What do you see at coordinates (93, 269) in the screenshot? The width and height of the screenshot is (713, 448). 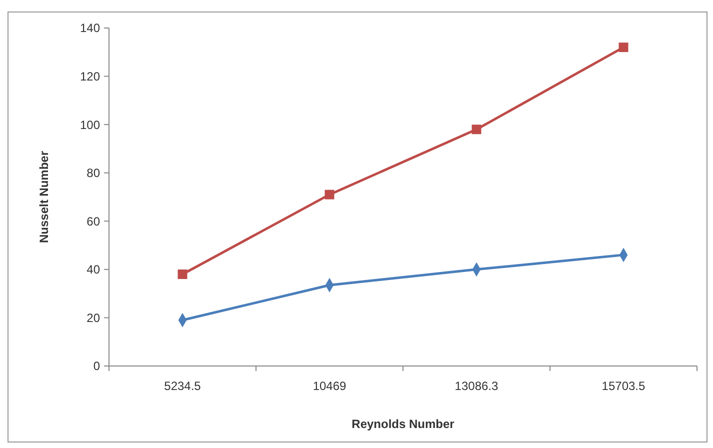 I see `y-tick-label: 40` at bounding box center [93, 269].